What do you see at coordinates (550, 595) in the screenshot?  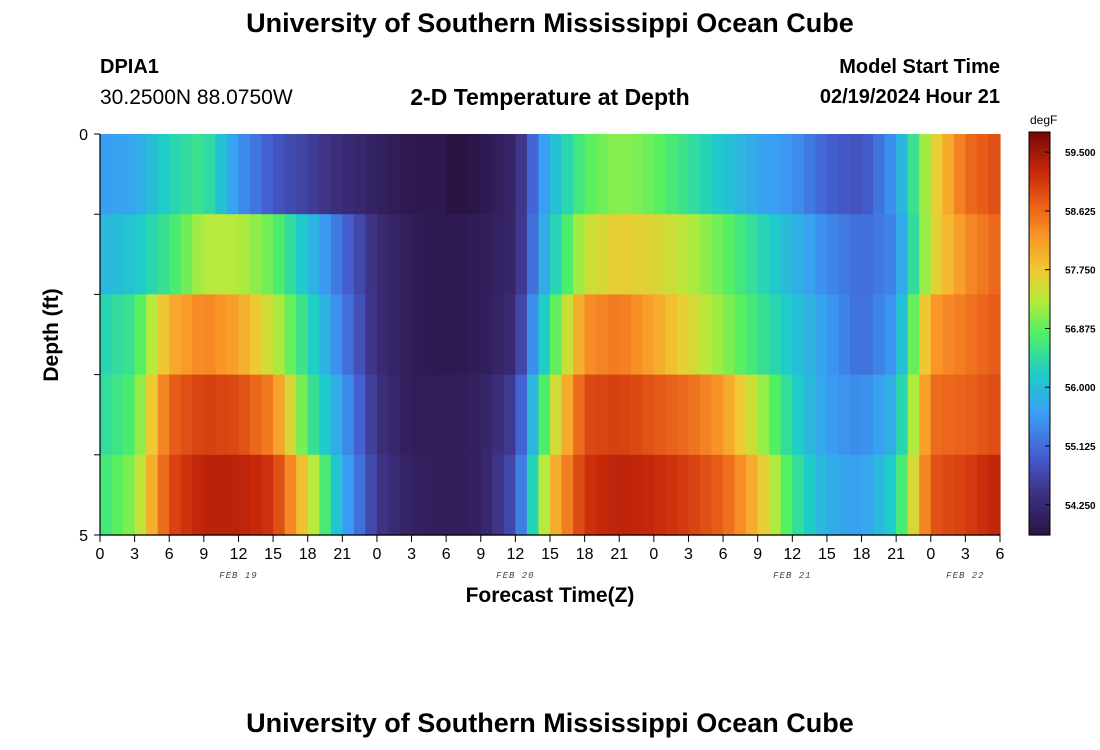 I see `x-axis-label: Forecast Time(Z)` at bounding box center [550, 595].